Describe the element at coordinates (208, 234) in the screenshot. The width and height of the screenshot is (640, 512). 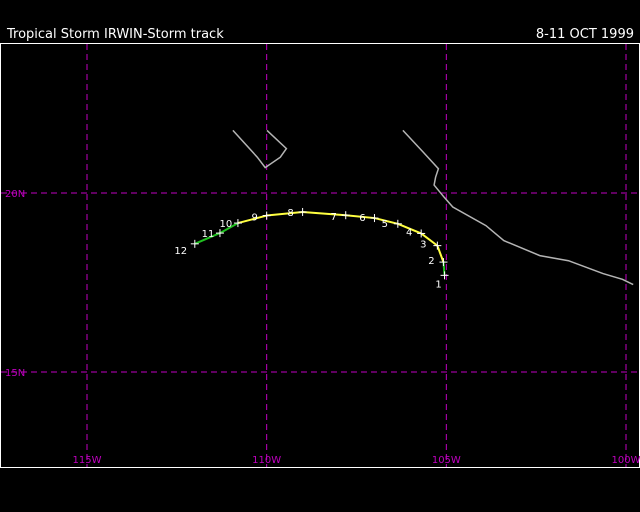
I see `track-point-label: 11` at that location.